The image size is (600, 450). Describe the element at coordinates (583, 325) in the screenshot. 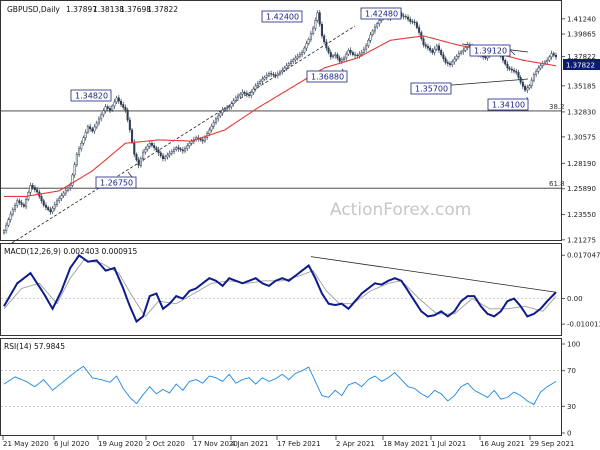

I see `macd-tick-label: -0.010013` at that location.